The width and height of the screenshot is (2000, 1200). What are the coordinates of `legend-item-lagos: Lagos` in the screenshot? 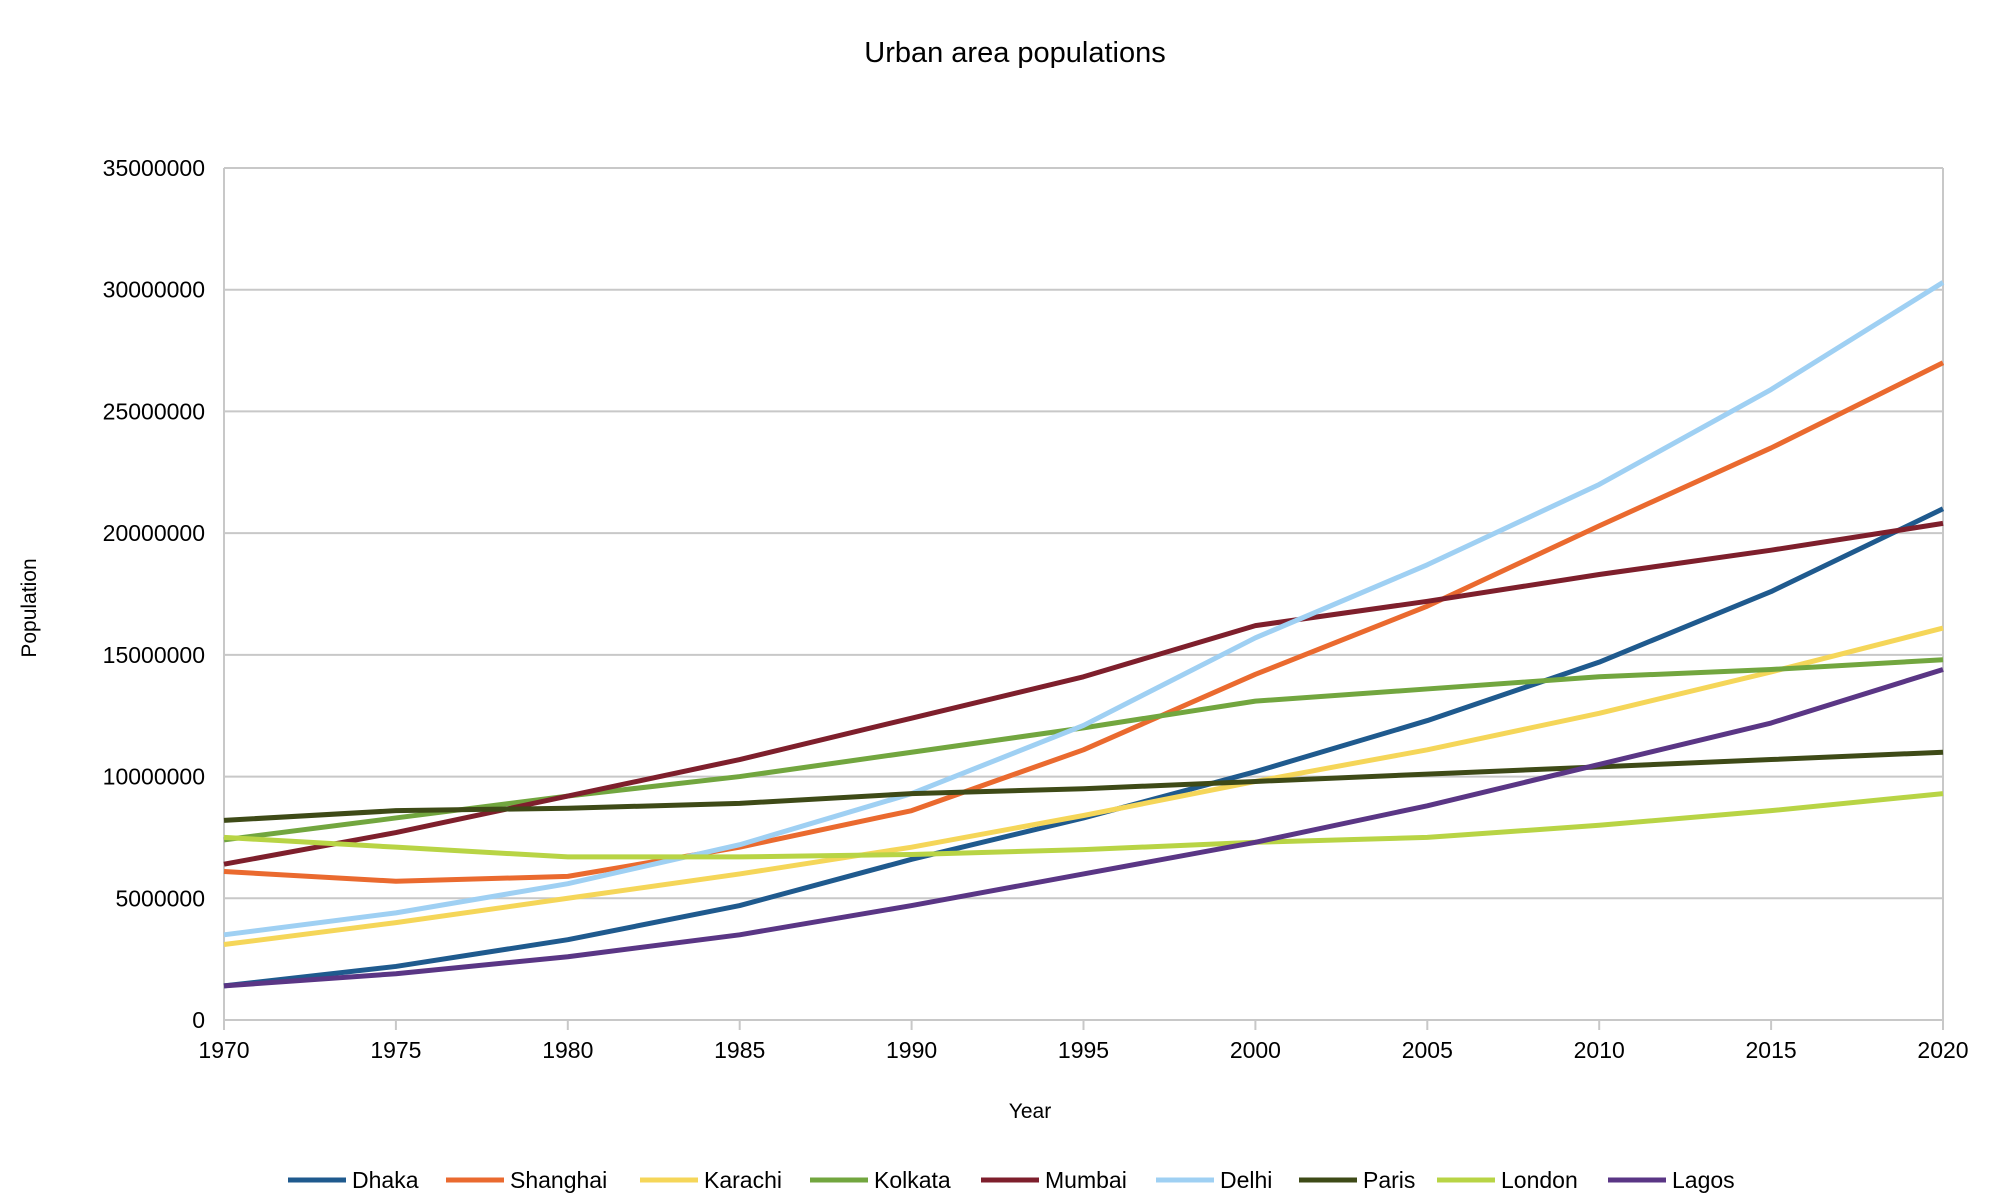 It's located at (1671, 1180).